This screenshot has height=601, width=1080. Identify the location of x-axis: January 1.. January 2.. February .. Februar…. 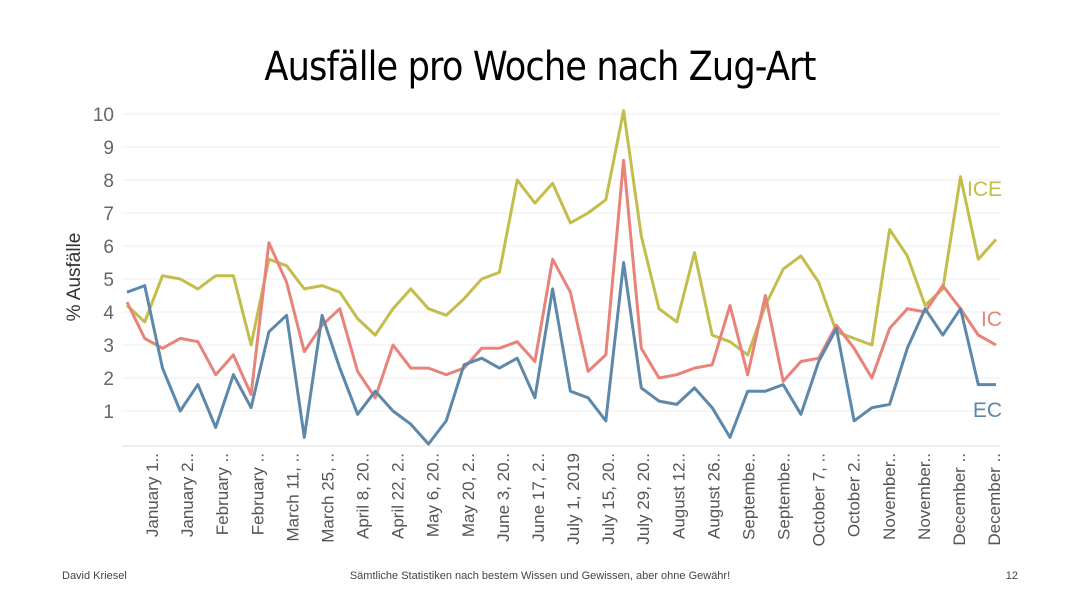
(563, 496).